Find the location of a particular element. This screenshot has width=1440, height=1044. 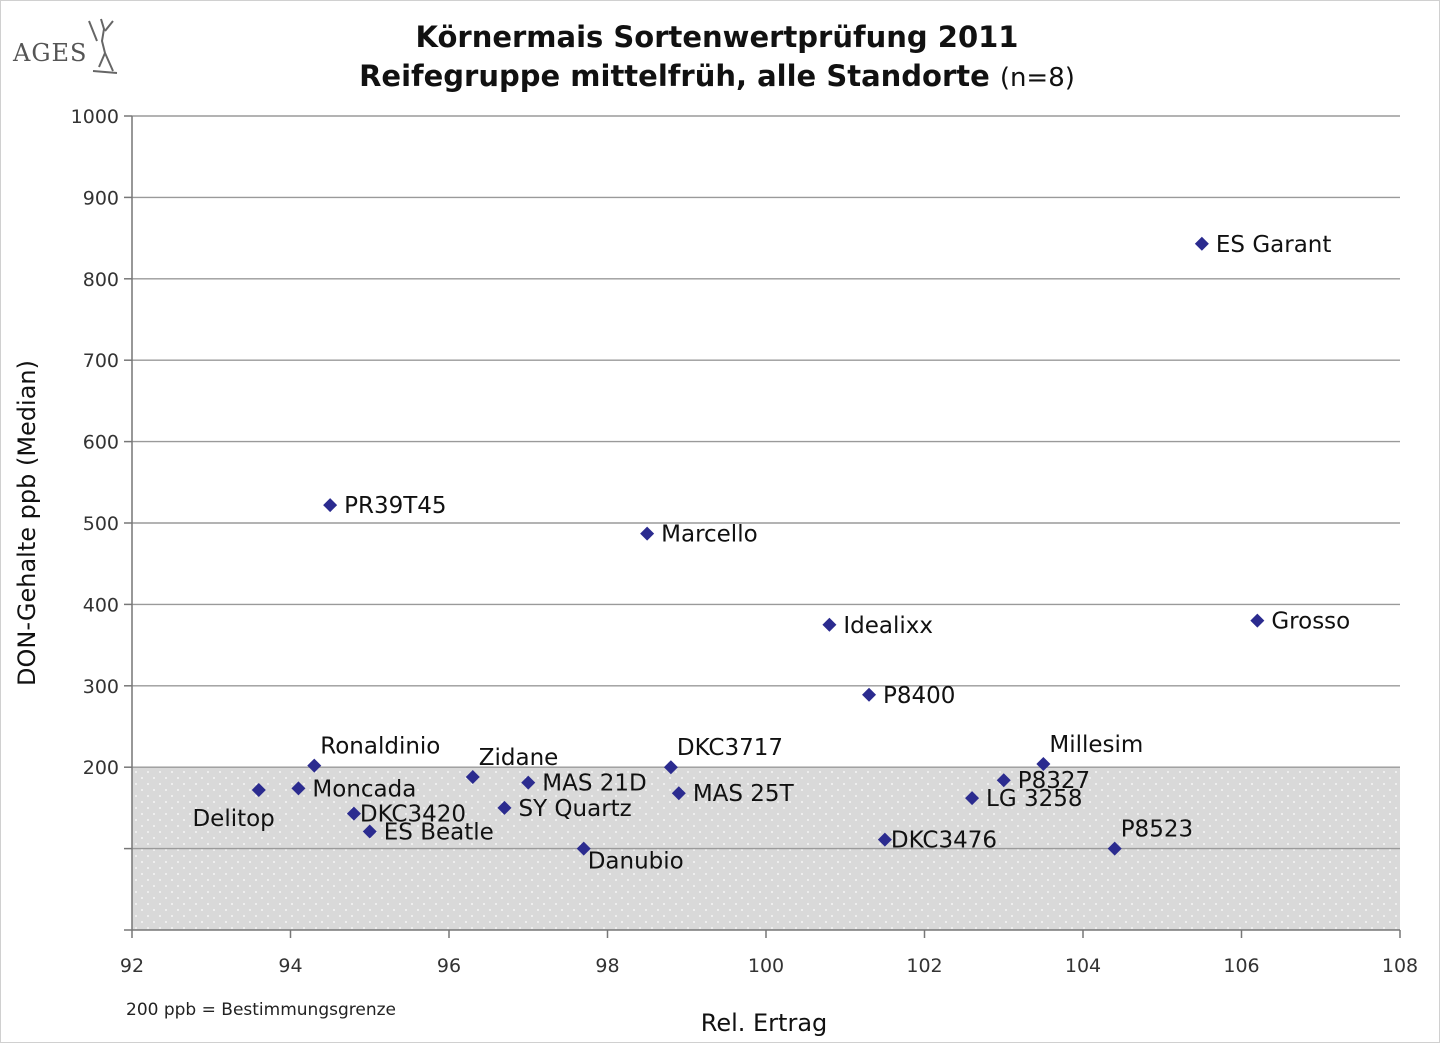

logo-figure-icon is located at coordinates (103, 46).